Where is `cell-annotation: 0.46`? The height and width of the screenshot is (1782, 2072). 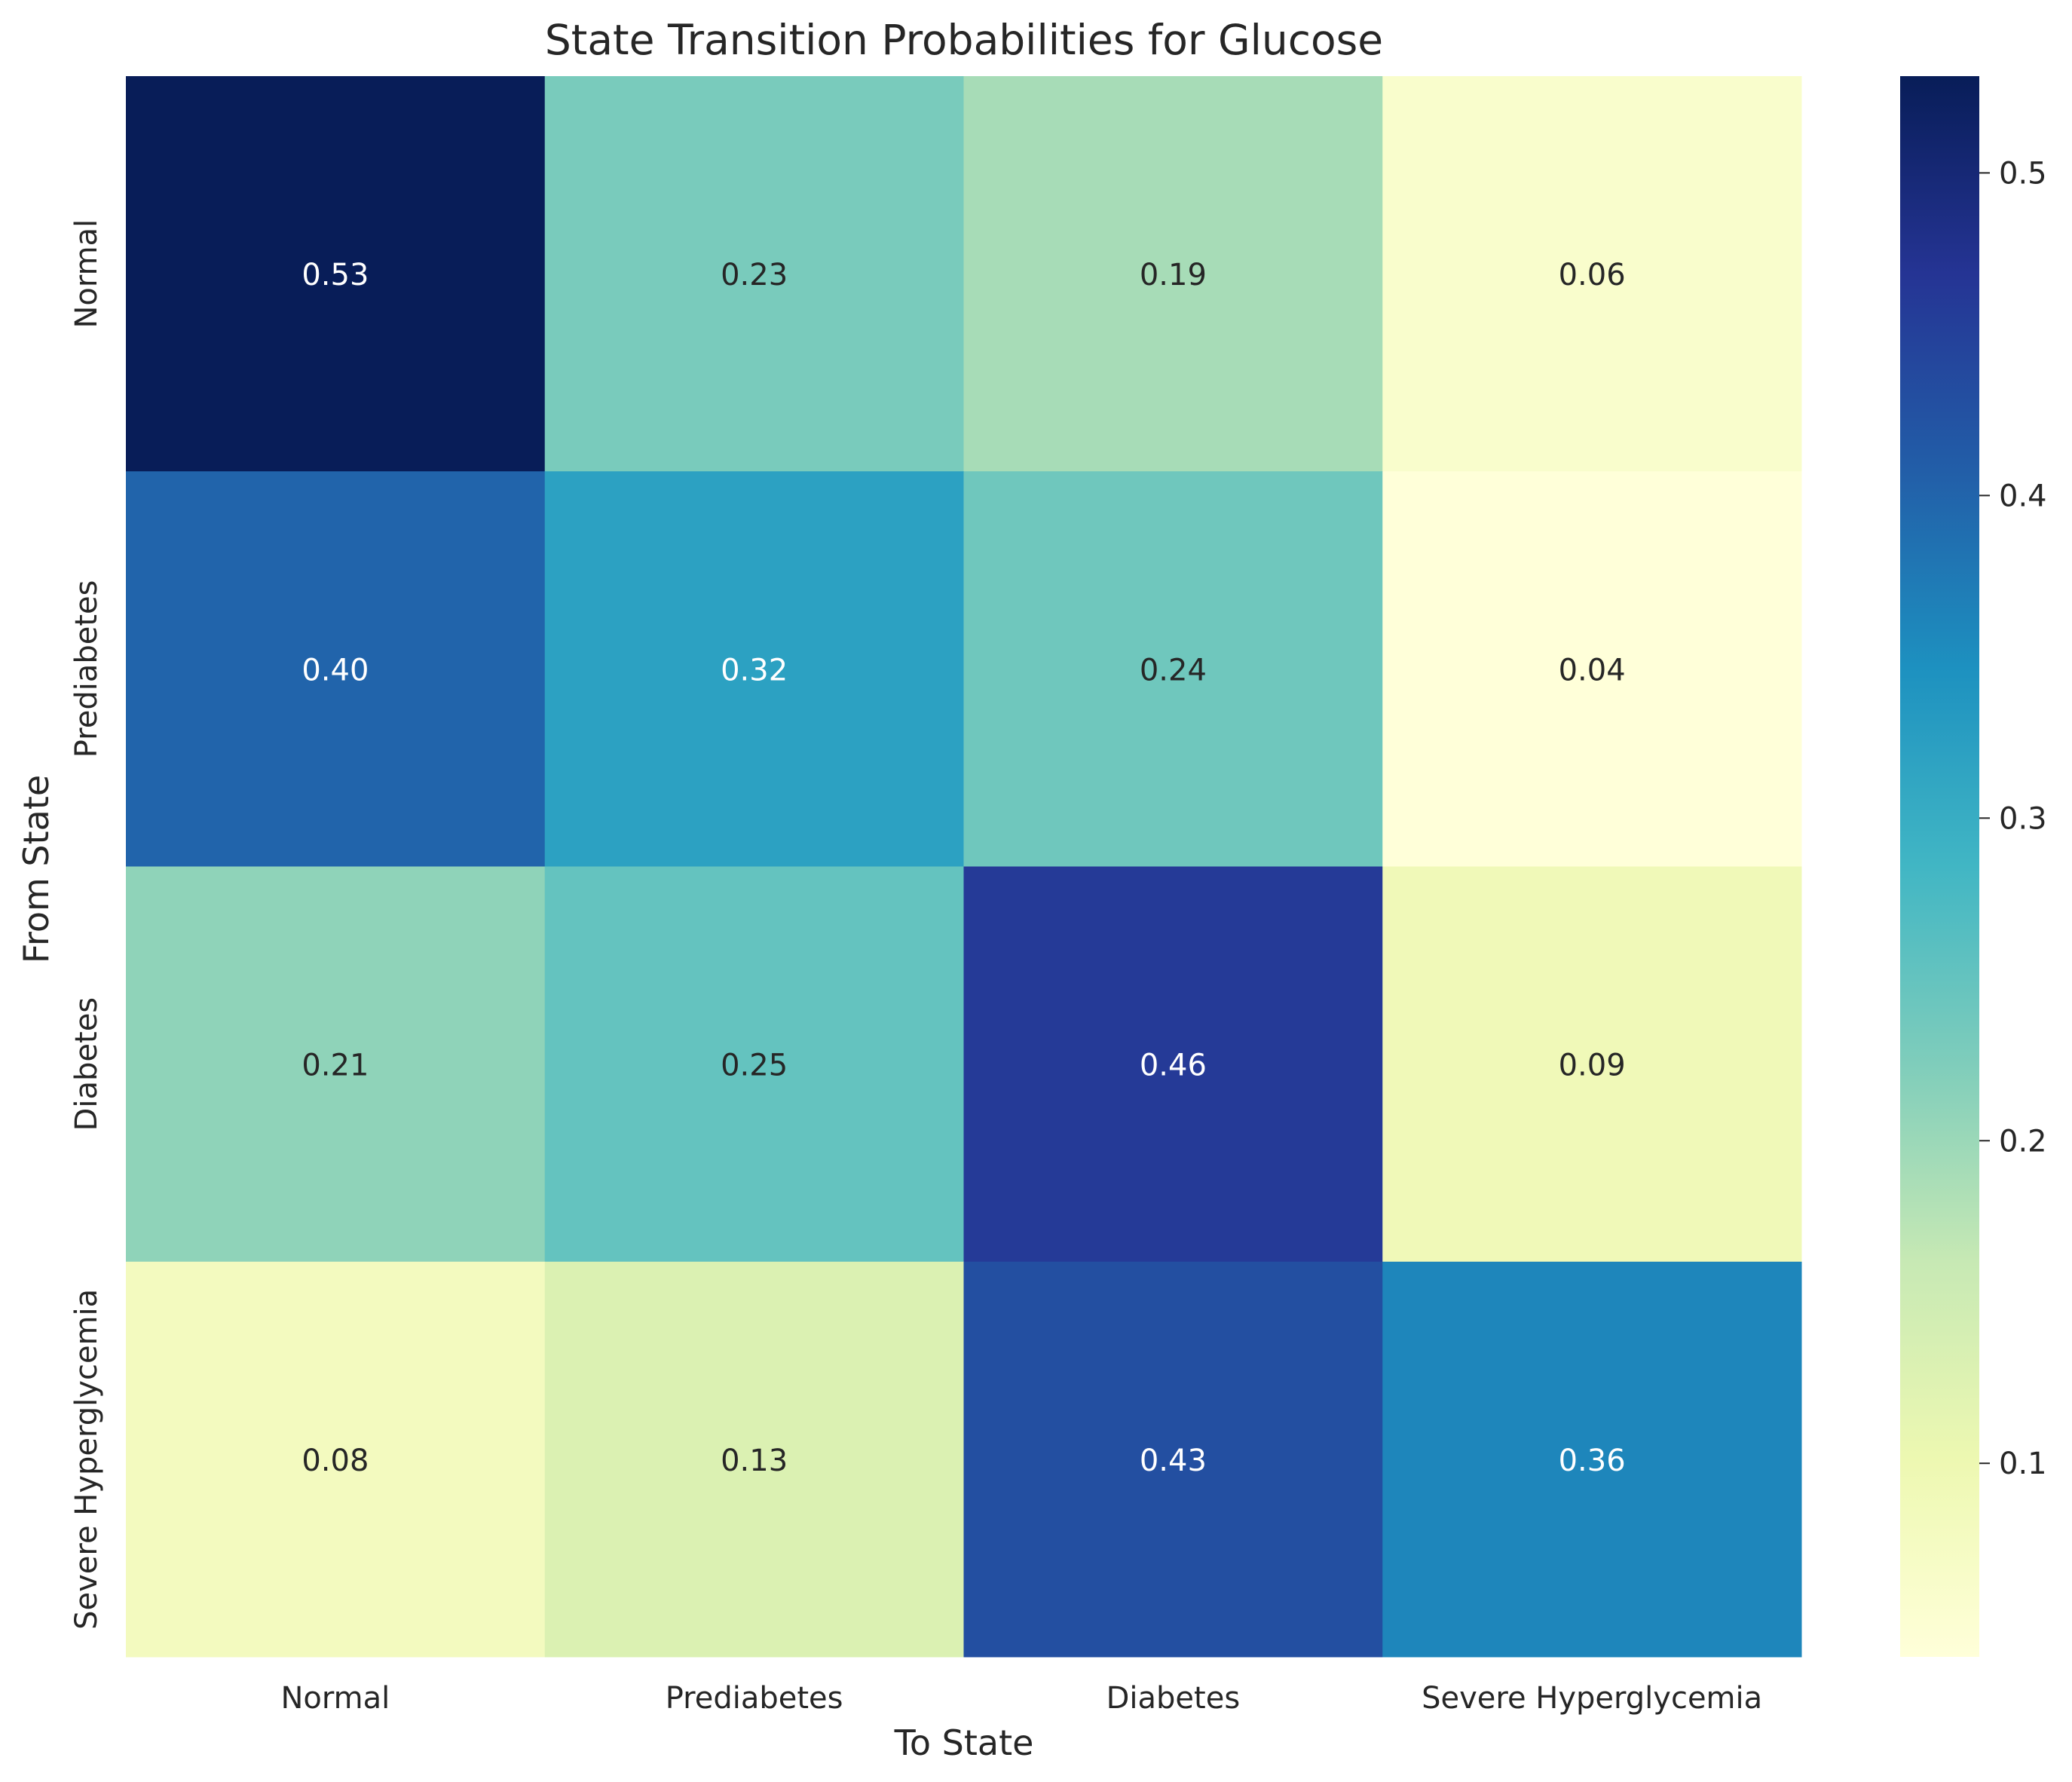 cell-annotation: 0.46 is located at coordinates (1173, 1066).